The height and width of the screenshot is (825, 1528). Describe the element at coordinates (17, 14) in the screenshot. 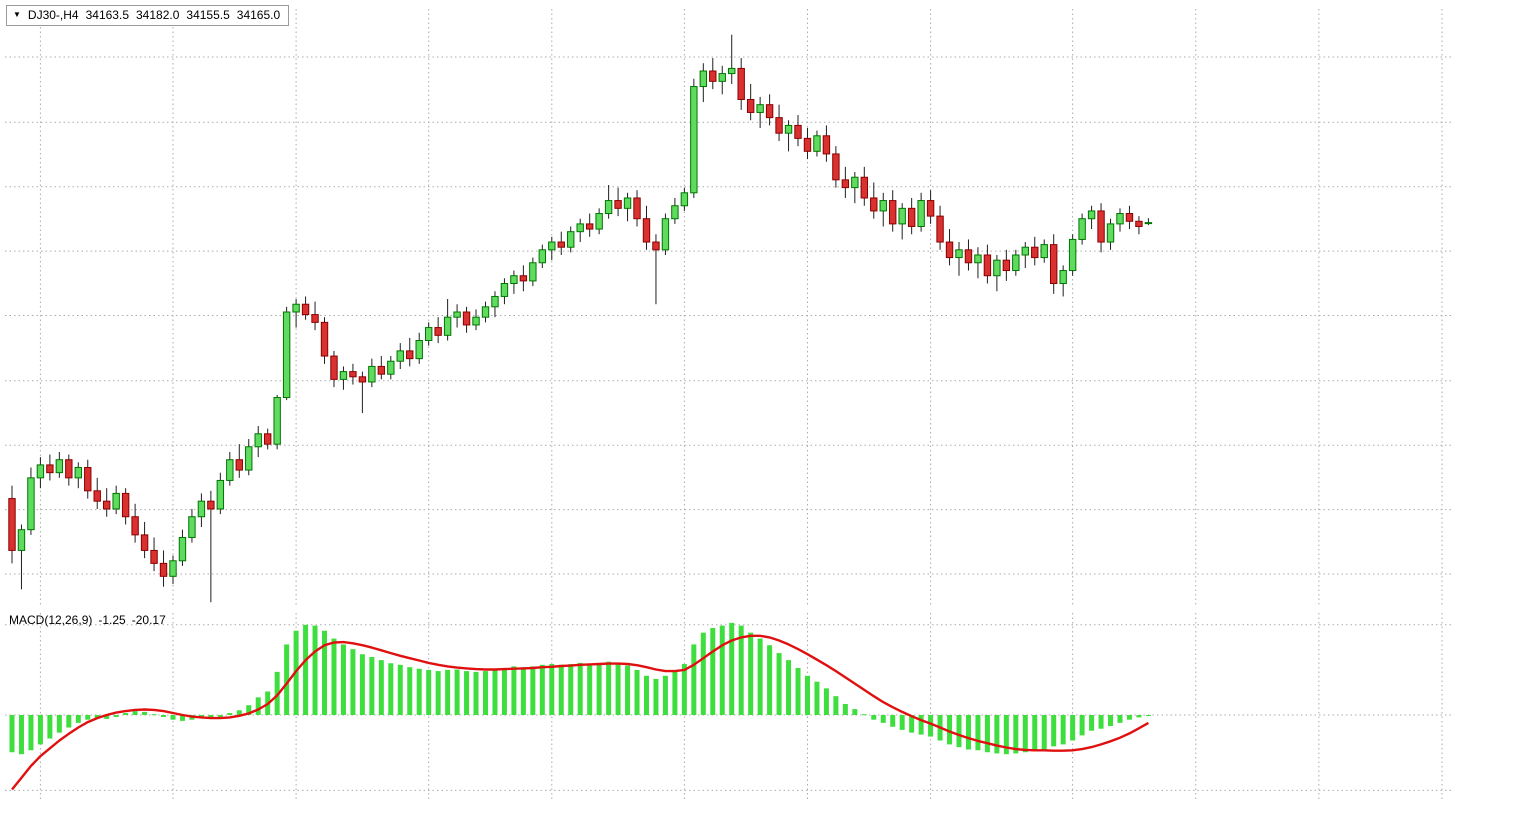

I see `symbol-dropdown-icon: ▼` at that location.